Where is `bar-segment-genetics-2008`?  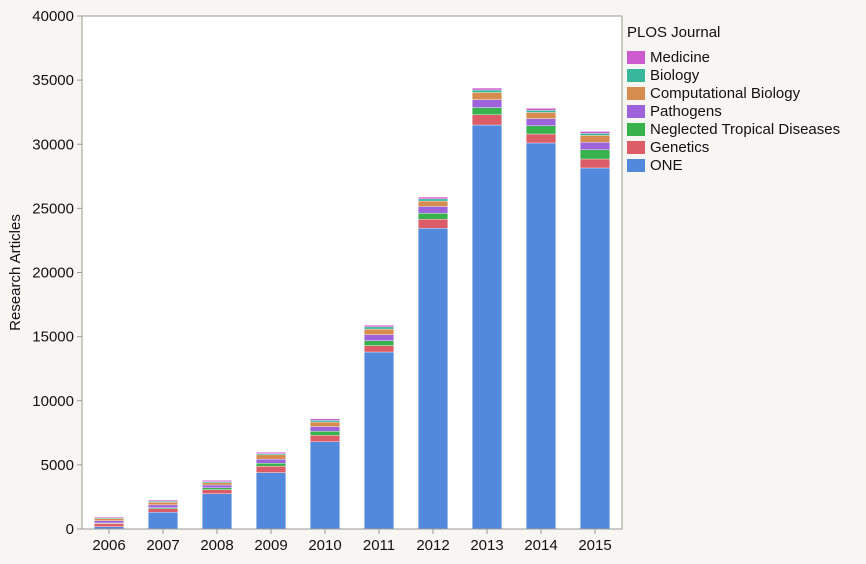
bar-segment-genetics-2008 is located at coordinates (217, 491).